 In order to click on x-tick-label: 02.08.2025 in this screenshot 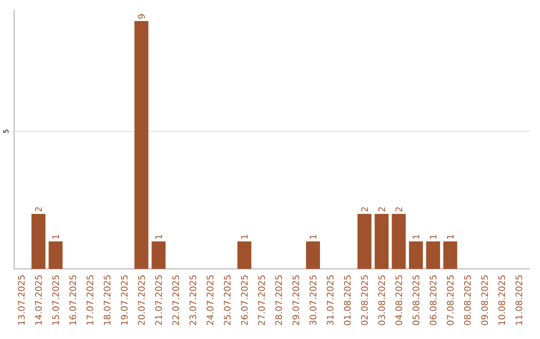, I will do `click(364, 301)`.